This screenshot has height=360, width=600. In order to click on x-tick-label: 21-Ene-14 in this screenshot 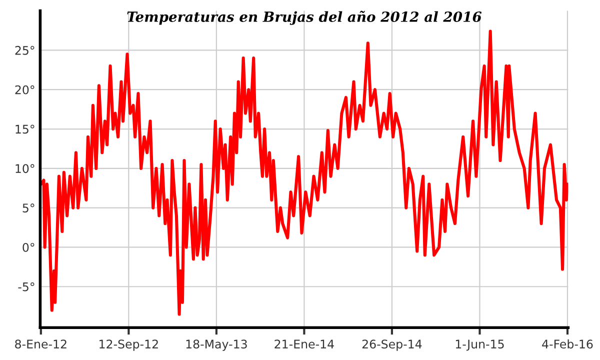, I will do `click(304, 344)`.